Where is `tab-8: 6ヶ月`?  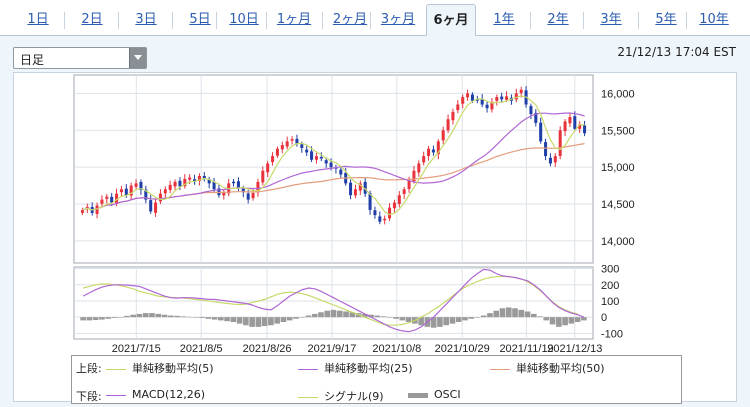
tab-8: 6ヶ月 is located at coordinates (451, 20).